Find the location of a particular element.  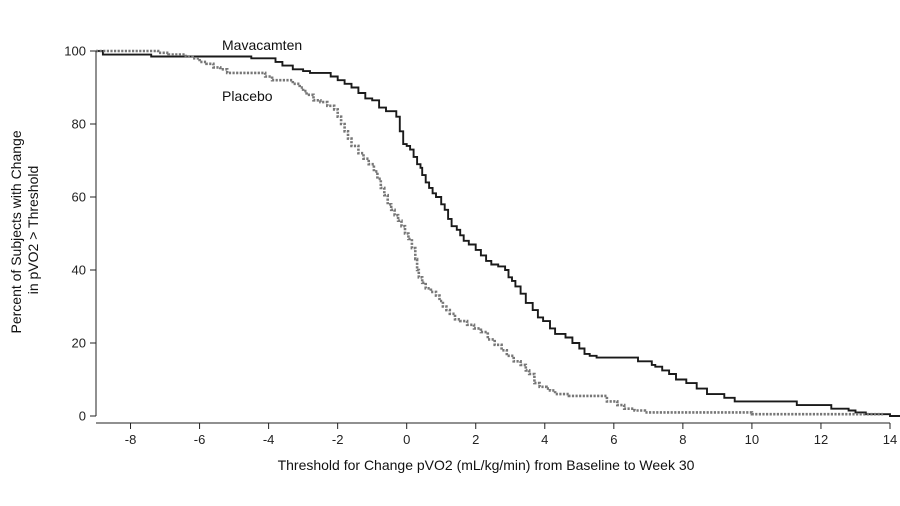

x-tick-label: 6 is located at coordinates (613, 439).